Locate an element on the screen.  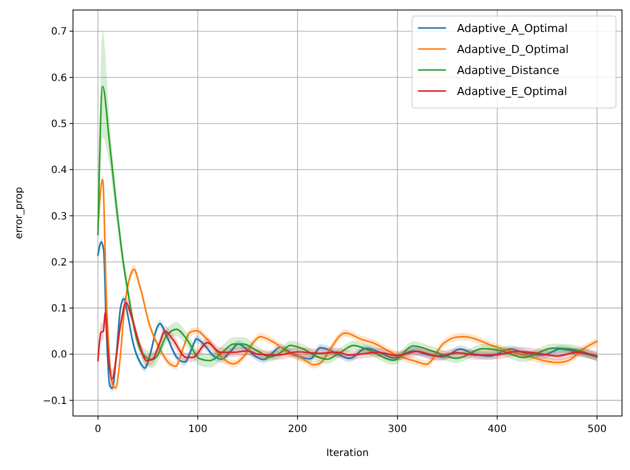
x-tick-label: 100 is located at coordinates (198, 429).